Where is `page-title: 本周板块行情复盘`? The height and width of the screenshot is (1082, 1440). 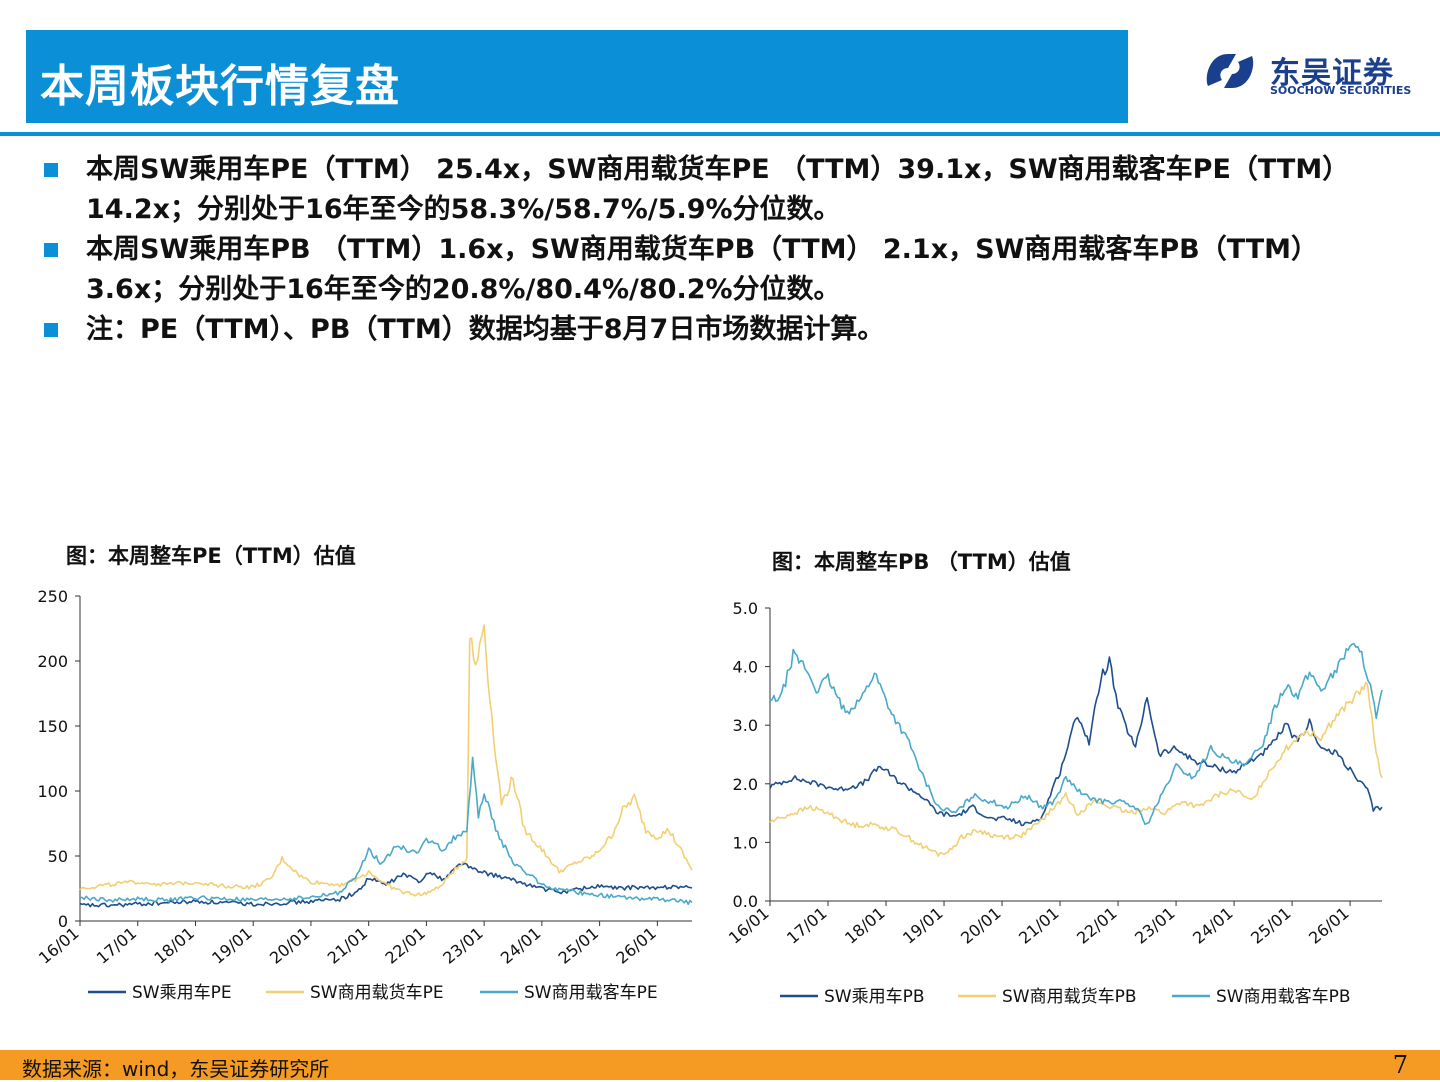
page-title: 本周板块行情复盘 is located at coordinates (220, 86).